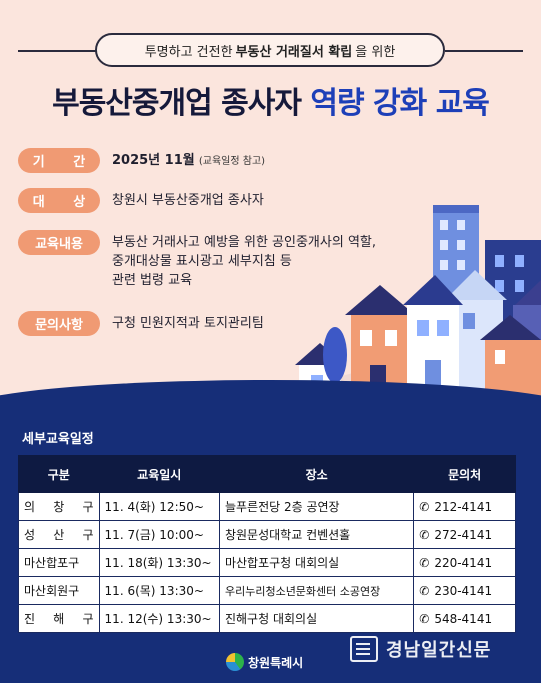 This screenshot has width=541, height=683. I want to click on phone-cell: ✆ 230-4141, so click(464, 590).